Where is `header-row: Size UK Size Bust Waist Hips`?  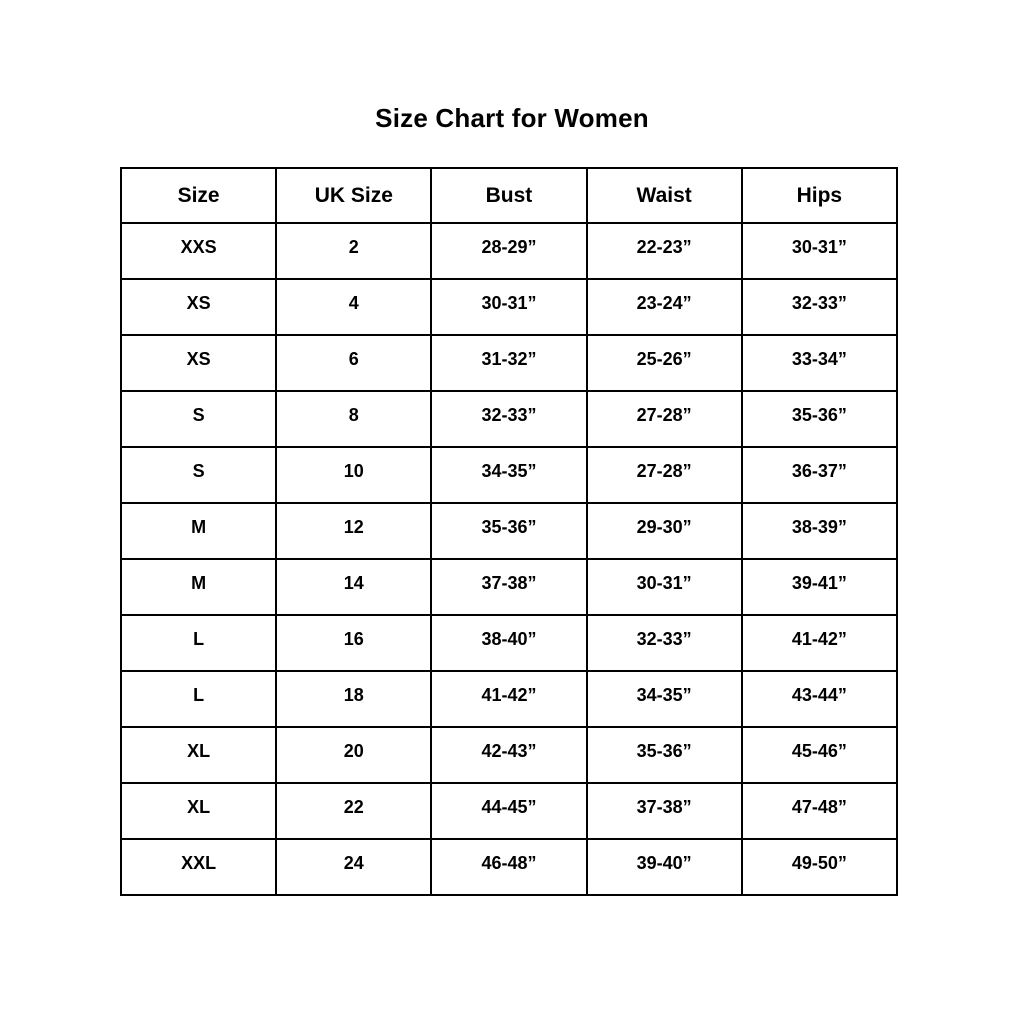 header-row: Size UK Size Bust Waist Hips is located at coordinates (509, 195).